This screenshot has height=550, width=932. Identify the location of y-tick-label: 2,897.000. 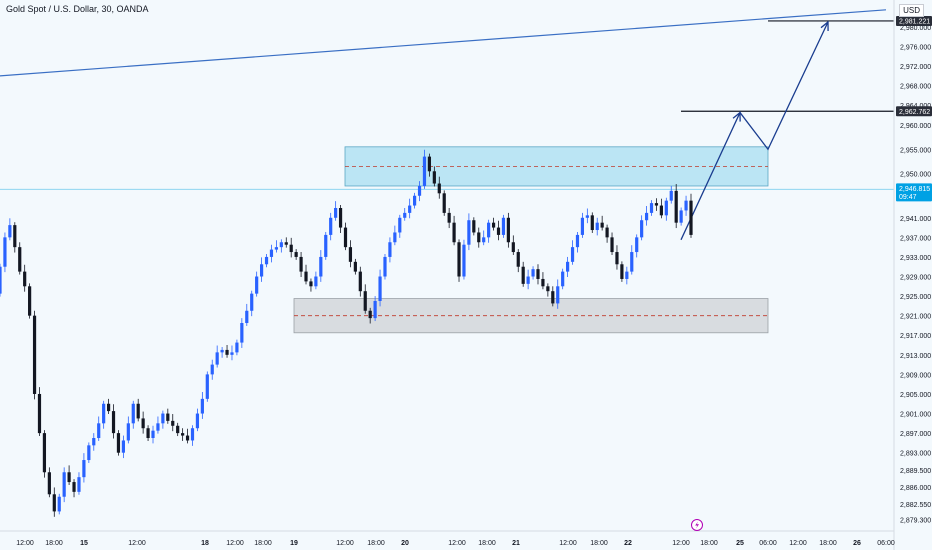
(915, 434).